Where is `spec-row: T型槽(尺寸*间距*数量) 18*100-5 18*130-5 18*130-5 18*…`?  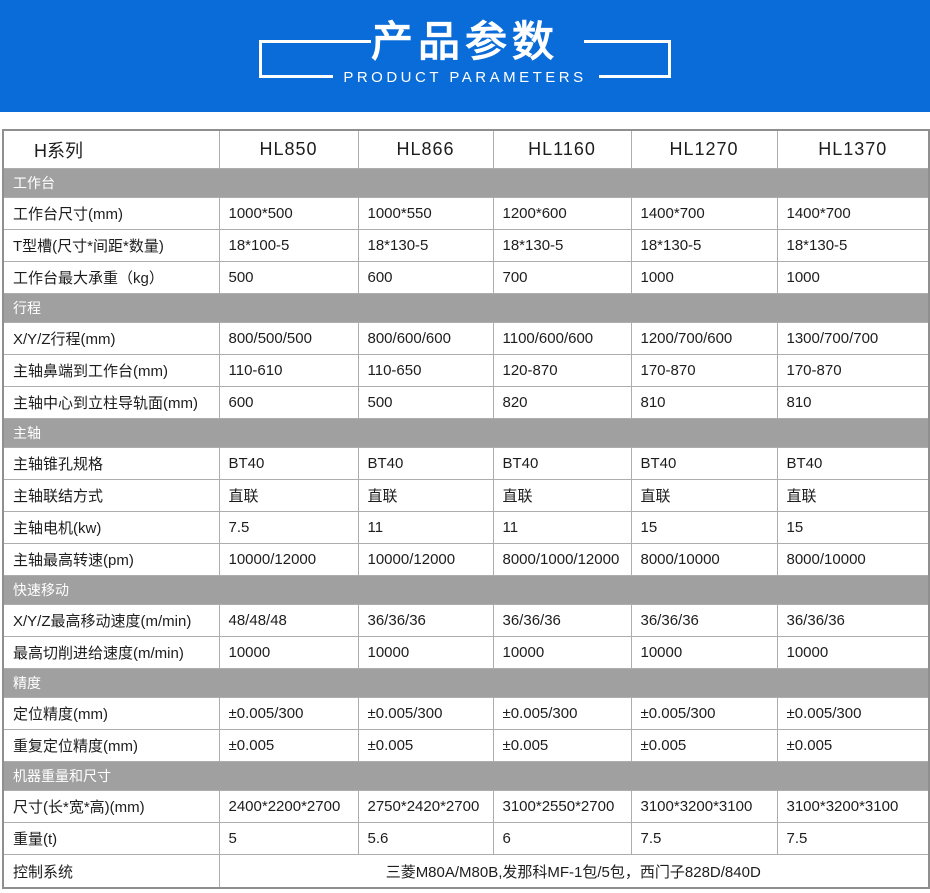 spec-row: T型槽(尺寸*间距*数量) 18*100-5 18*130-5 18*130-5 18*… is located at coordinates (466, 245).